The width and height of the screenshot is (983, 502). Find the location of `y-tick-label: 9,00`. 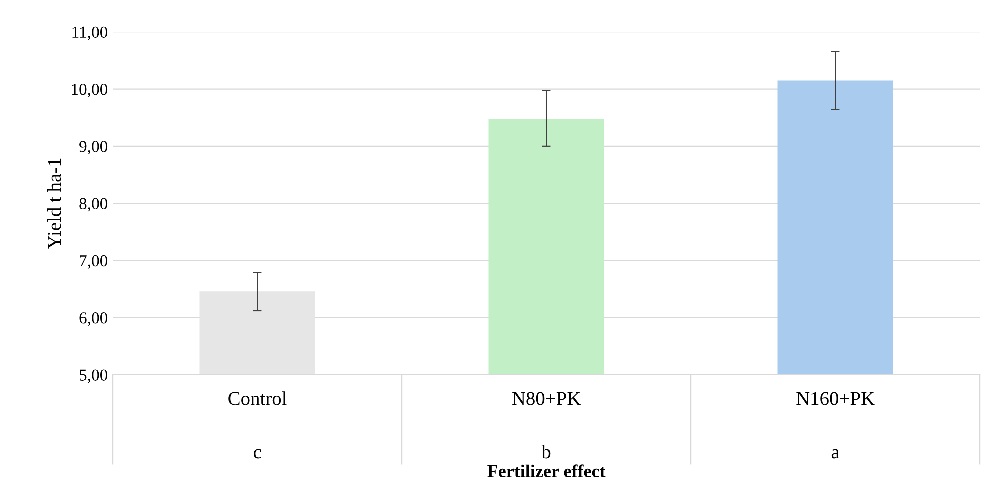

y-tick-label: 9,00 is located at coordinates (94, 148).